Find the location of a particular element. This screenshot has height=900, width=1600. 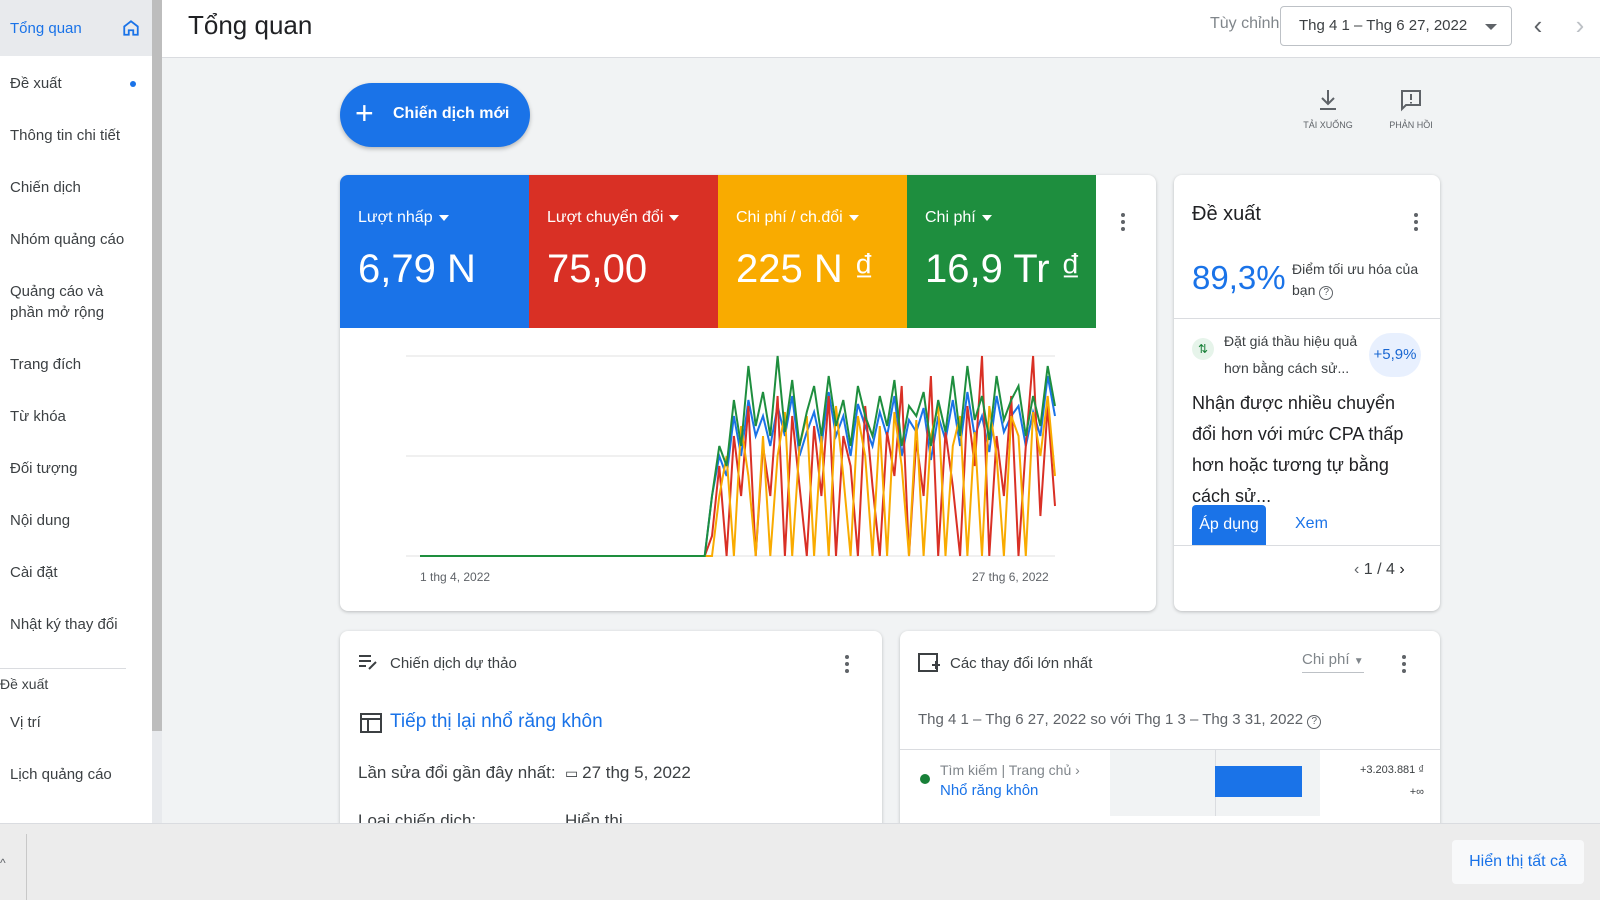

sidebar-divider is located at coordinates (63, 668).